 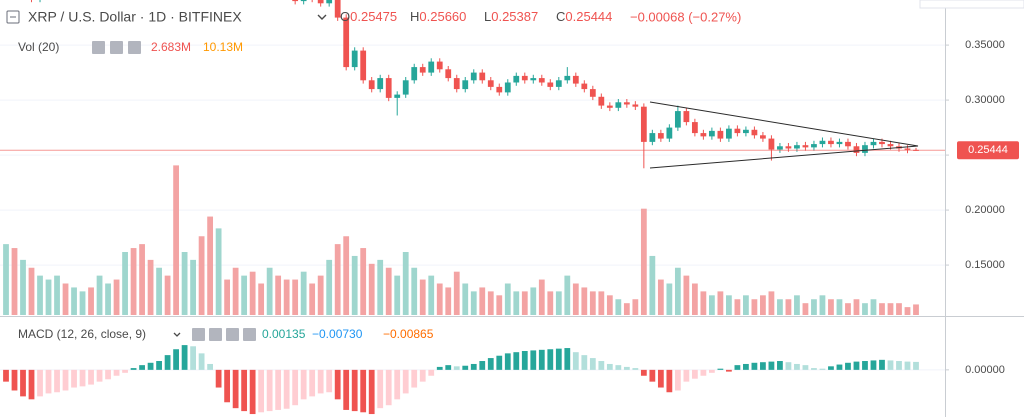 What do you see at coordinates (224, 334) in the screenshot?
I see `macd-study-icons` at bounding box center [224, 334].